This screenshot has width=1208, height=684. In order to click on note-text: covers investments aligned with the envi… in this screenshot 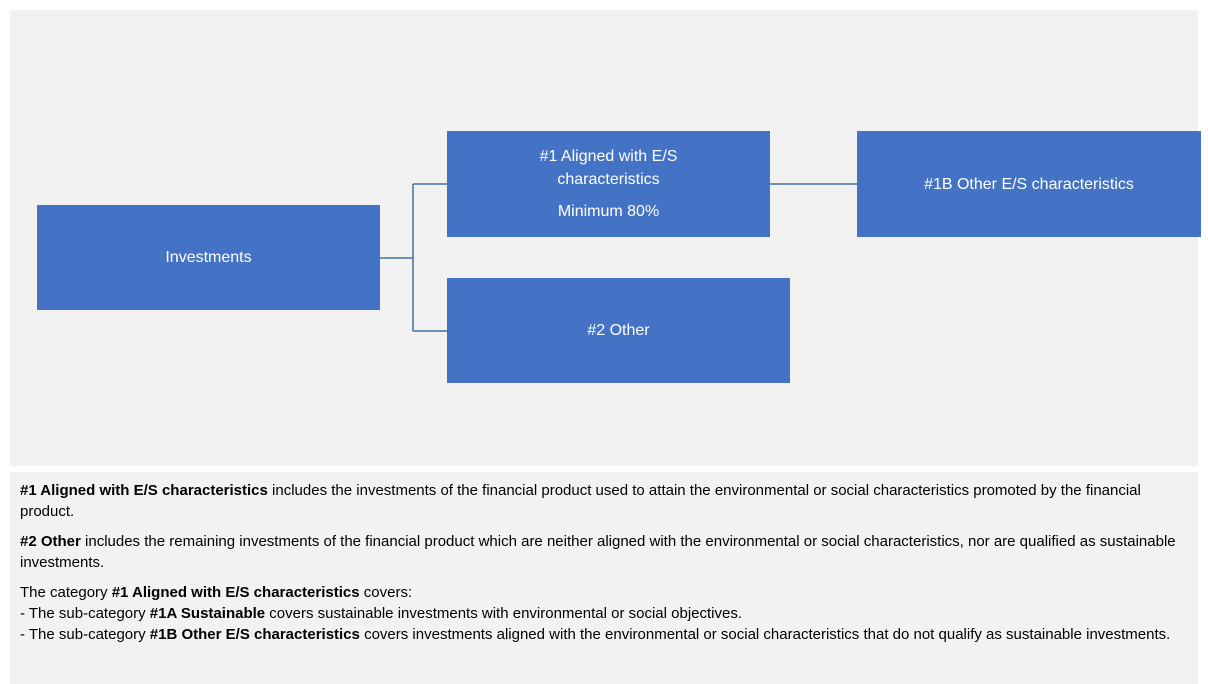, I will do `click(765, 634)`.